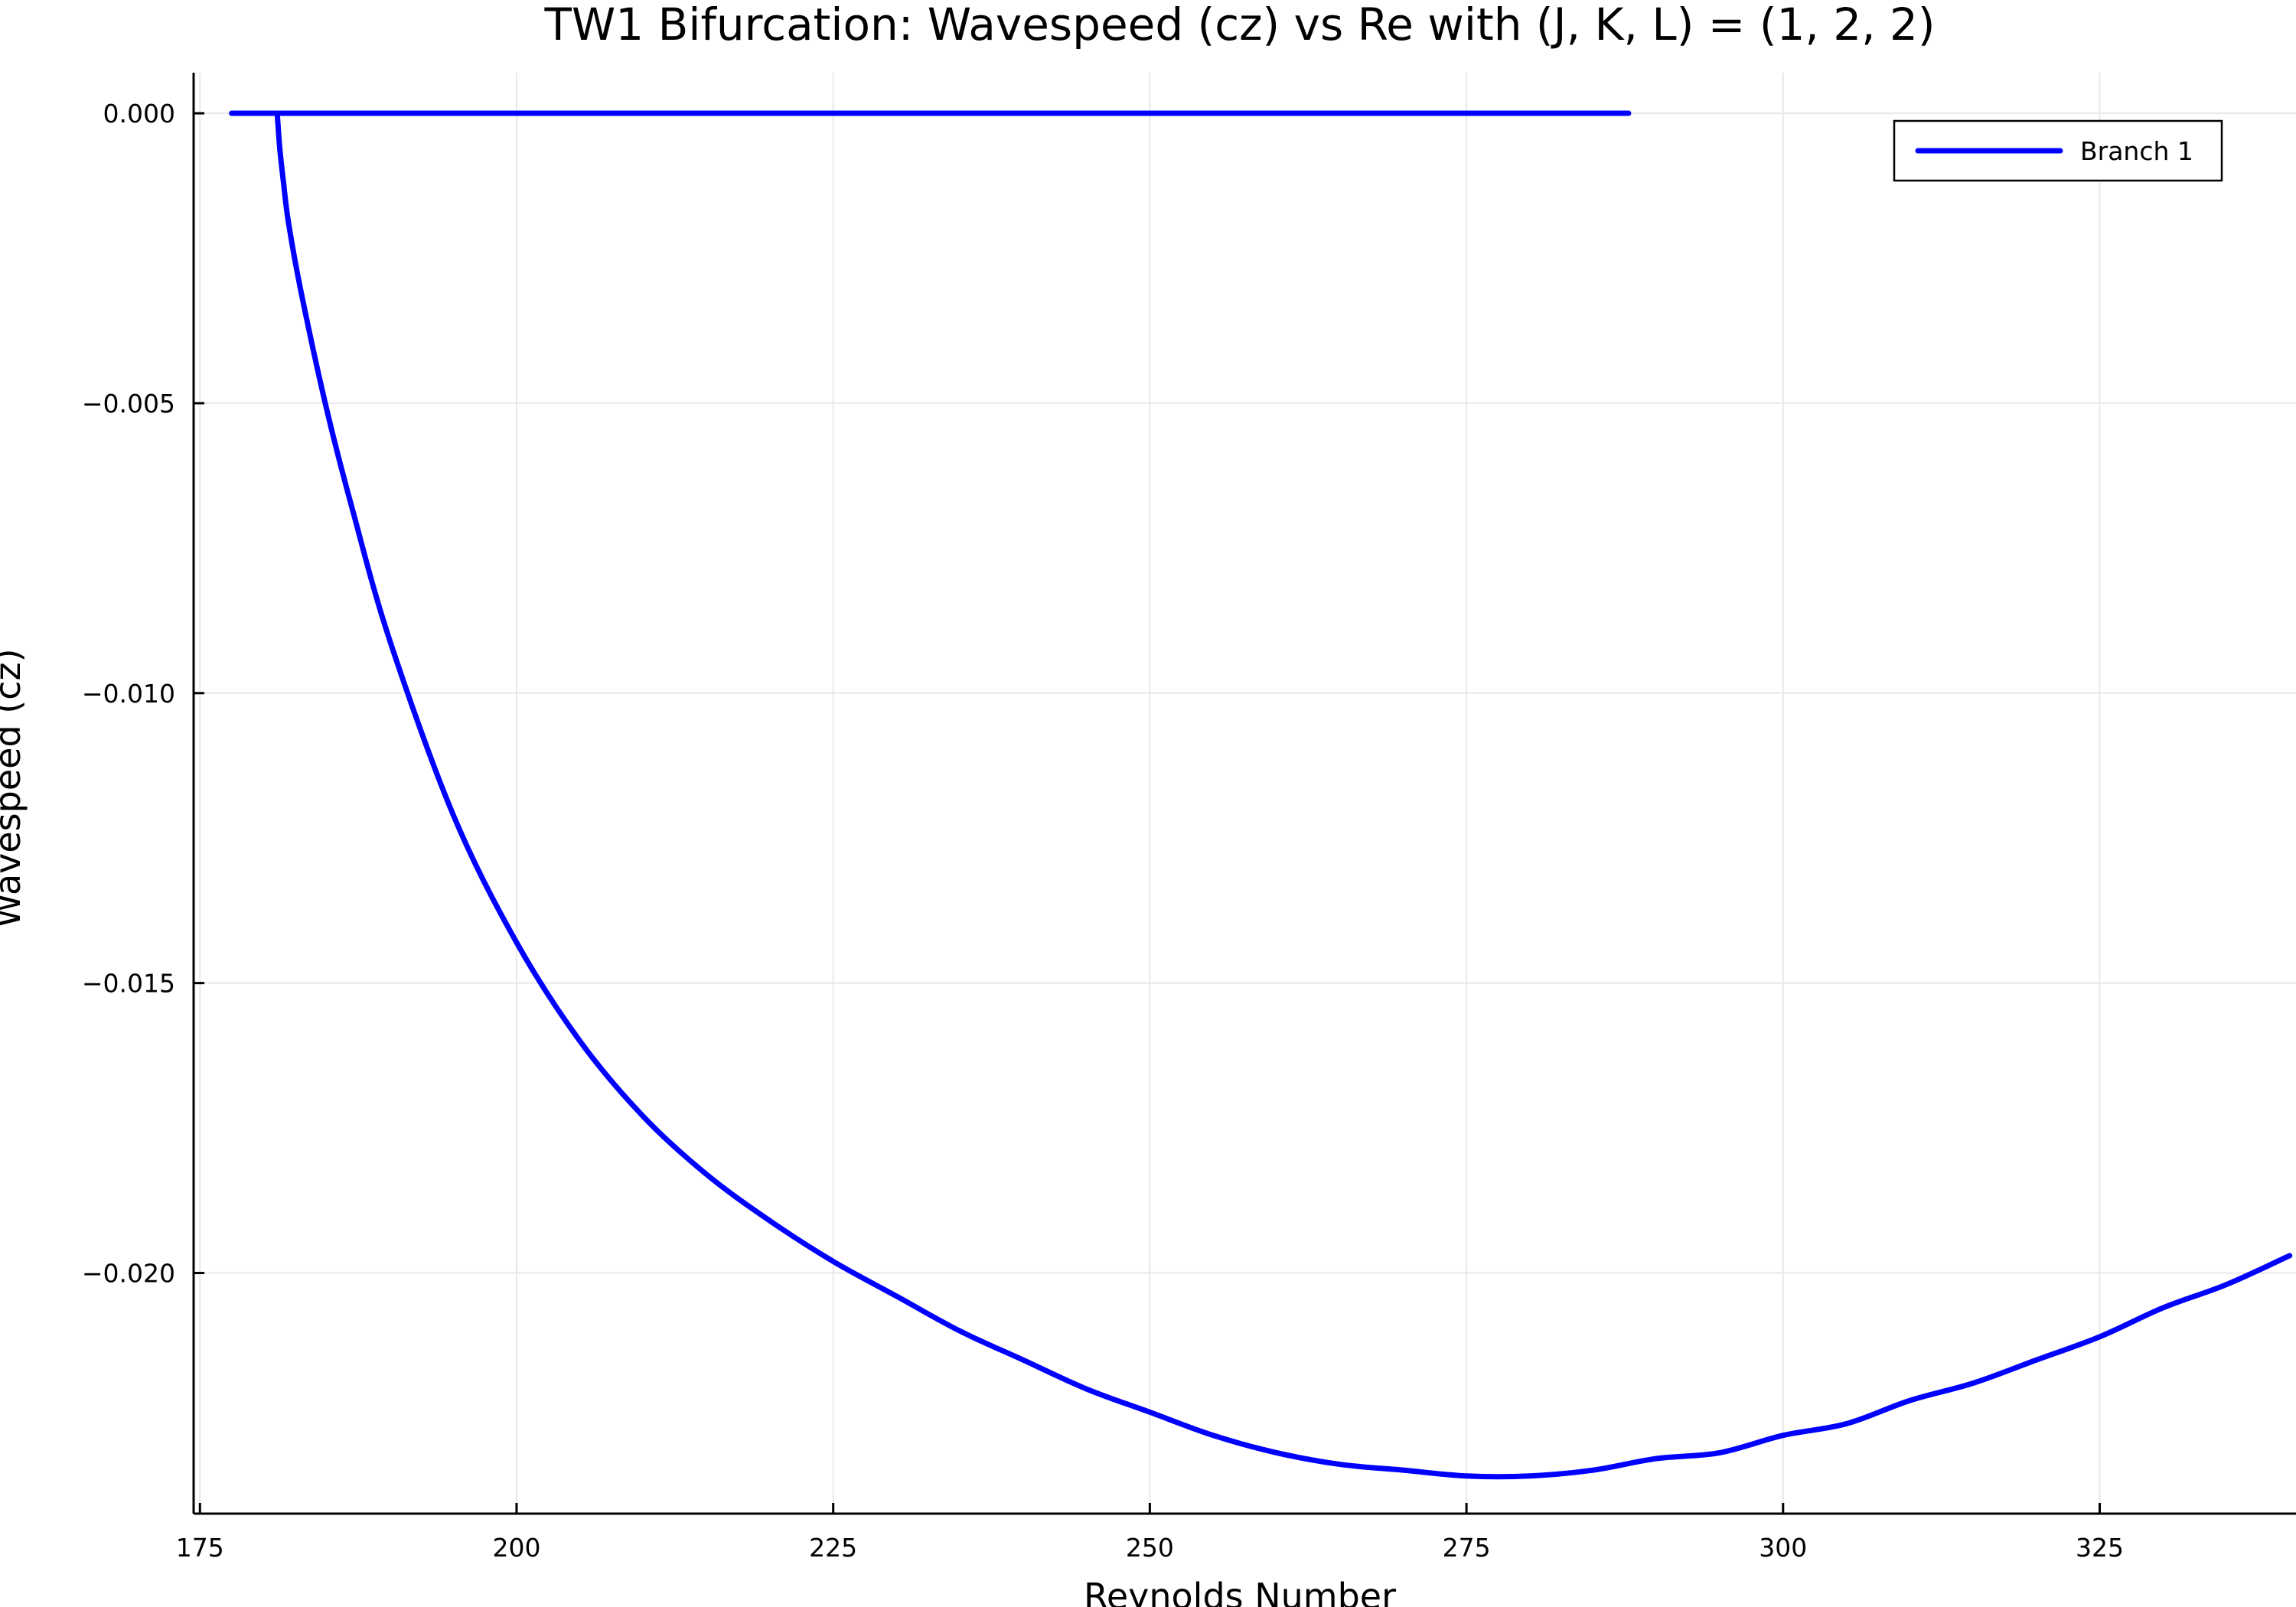  I want to click on y-axis-ticks: 0.000 −0.005 −0.010 −0.015 −0.020, so click(143, 694).